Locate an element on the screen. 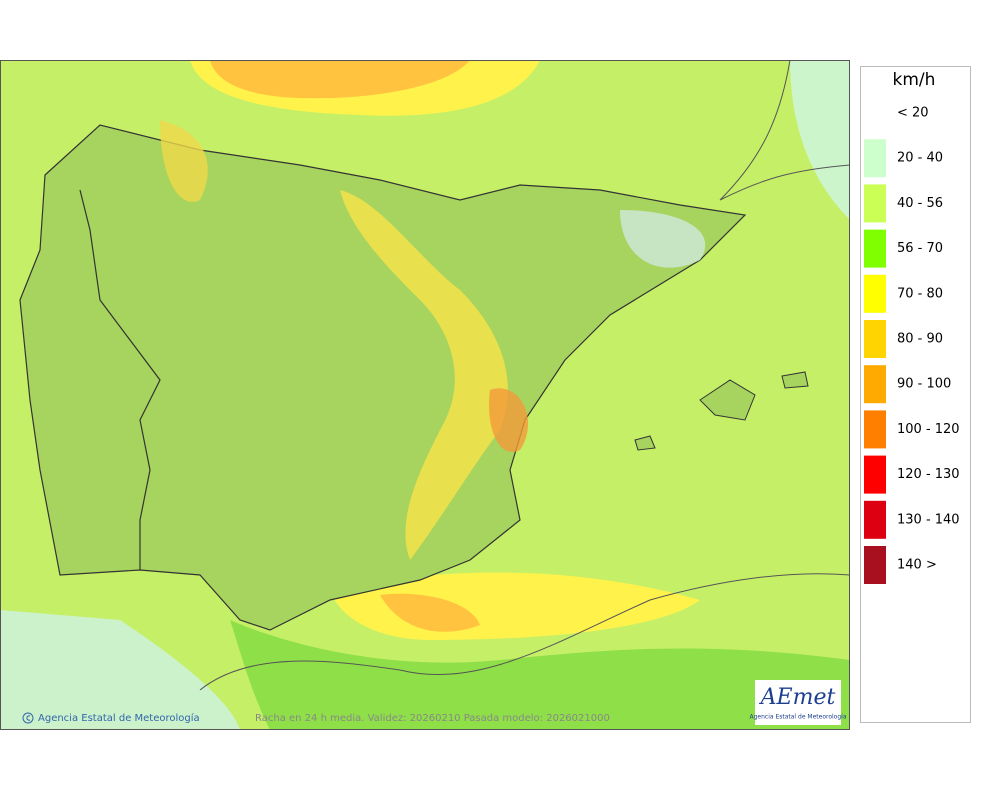  legend-label: 100 - 120 is located at coordinates (928, 429).